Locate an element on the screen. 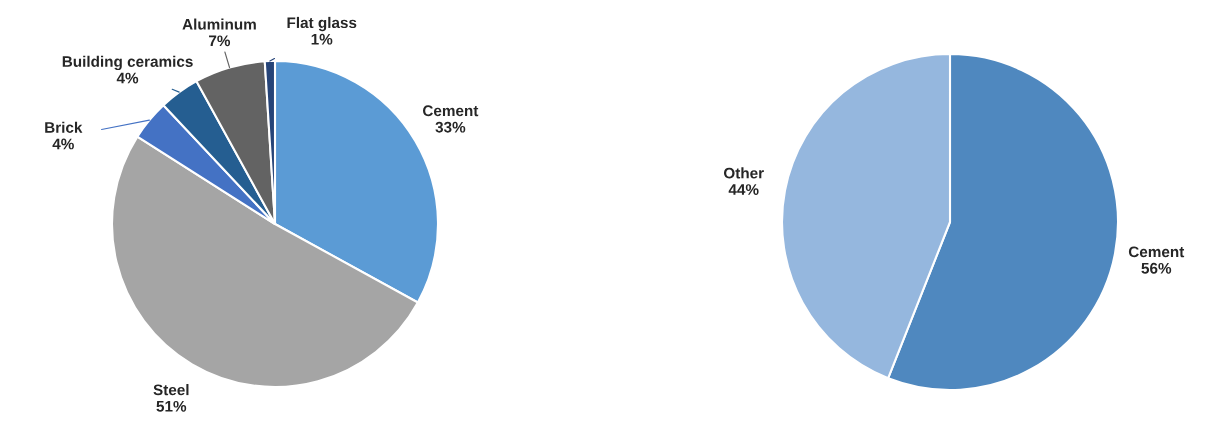  data-label: 56% is located at coordinates (1156, 268).